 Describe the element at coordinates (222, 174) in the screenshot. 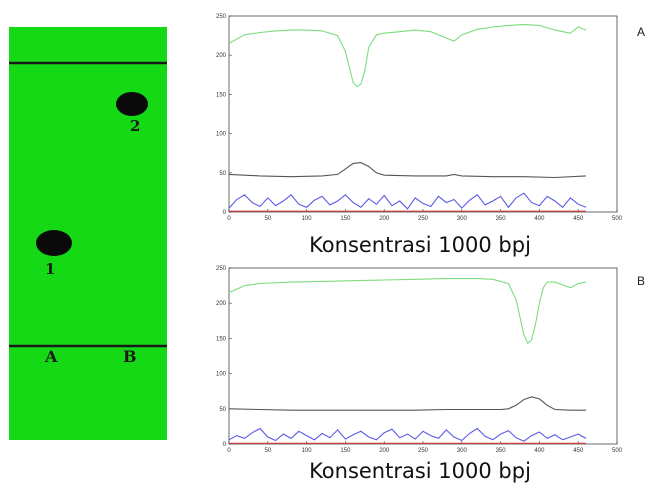

I see `chart-a-y-tick-label-1: 50` at that location.